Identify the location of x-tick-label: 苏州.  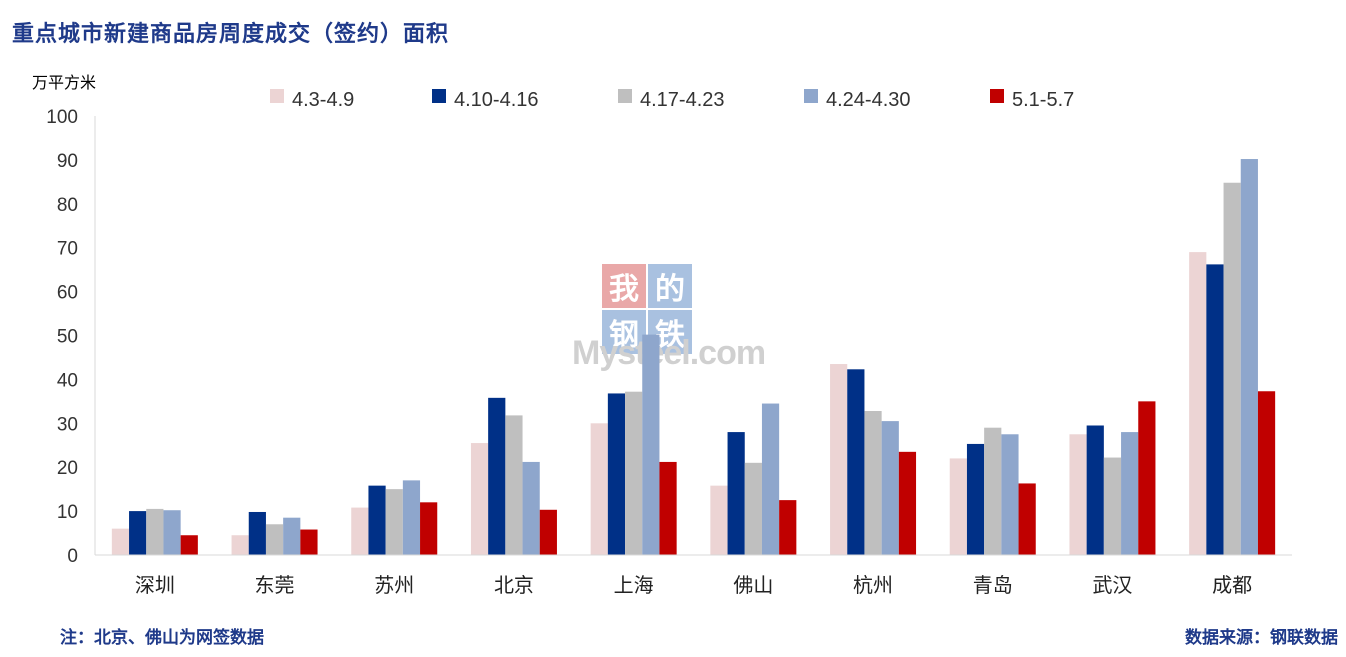
(394, 585).